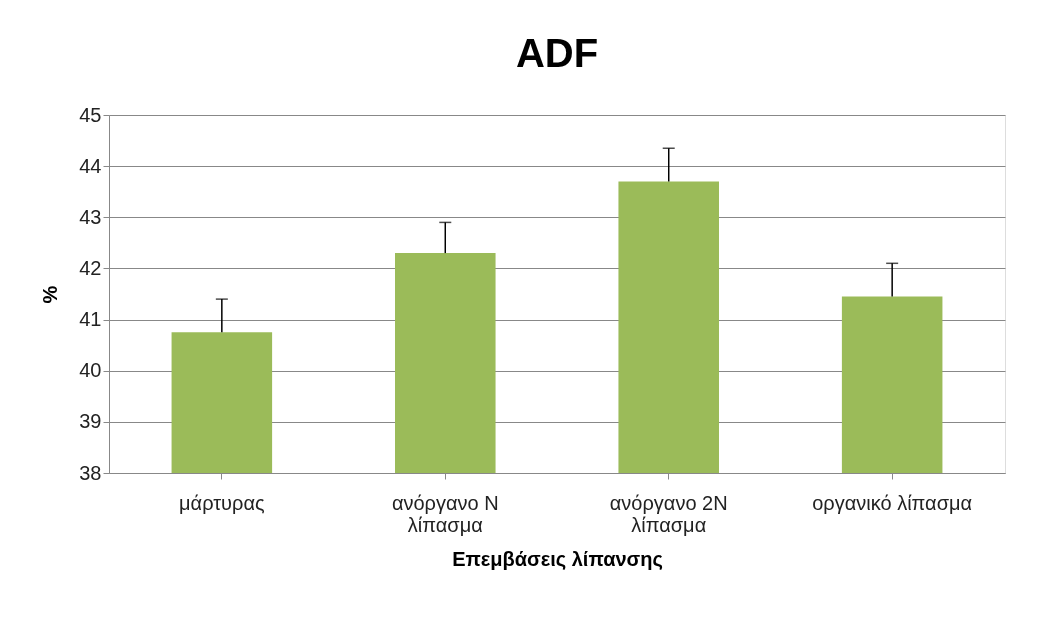  What do you see at coordinates (892, 502) in the screenshot?
I see `x-tick-label: οργανικό λίπασμα` at bounding box center [892, 502].